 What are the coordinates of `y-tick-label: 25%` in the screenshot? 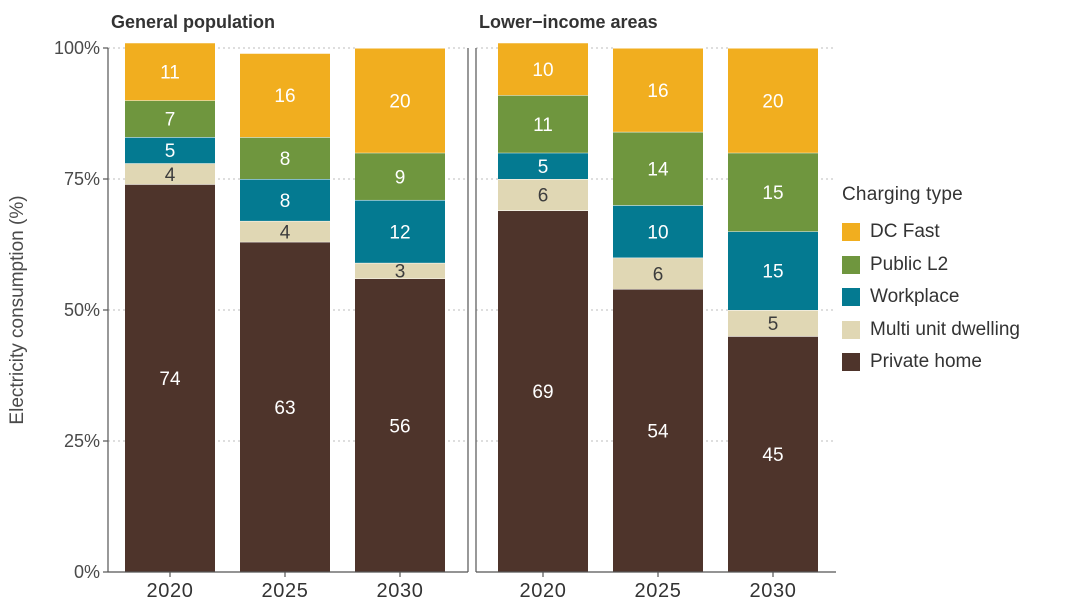 It's located at (82, 441).